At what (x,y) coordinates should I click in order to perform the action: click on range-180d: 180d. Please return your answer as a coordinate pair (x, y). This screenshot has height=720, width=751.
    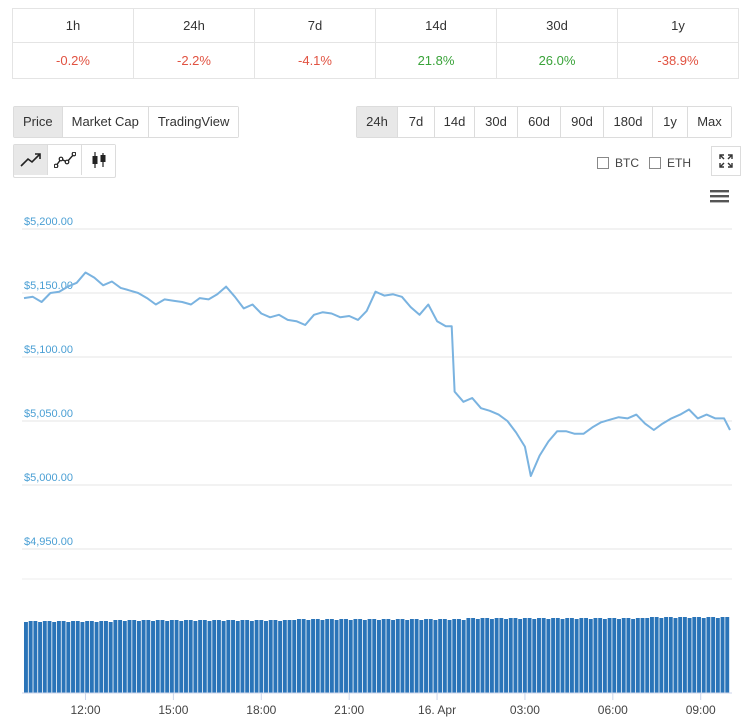
    Looking at the image, I should click on (628, 122).